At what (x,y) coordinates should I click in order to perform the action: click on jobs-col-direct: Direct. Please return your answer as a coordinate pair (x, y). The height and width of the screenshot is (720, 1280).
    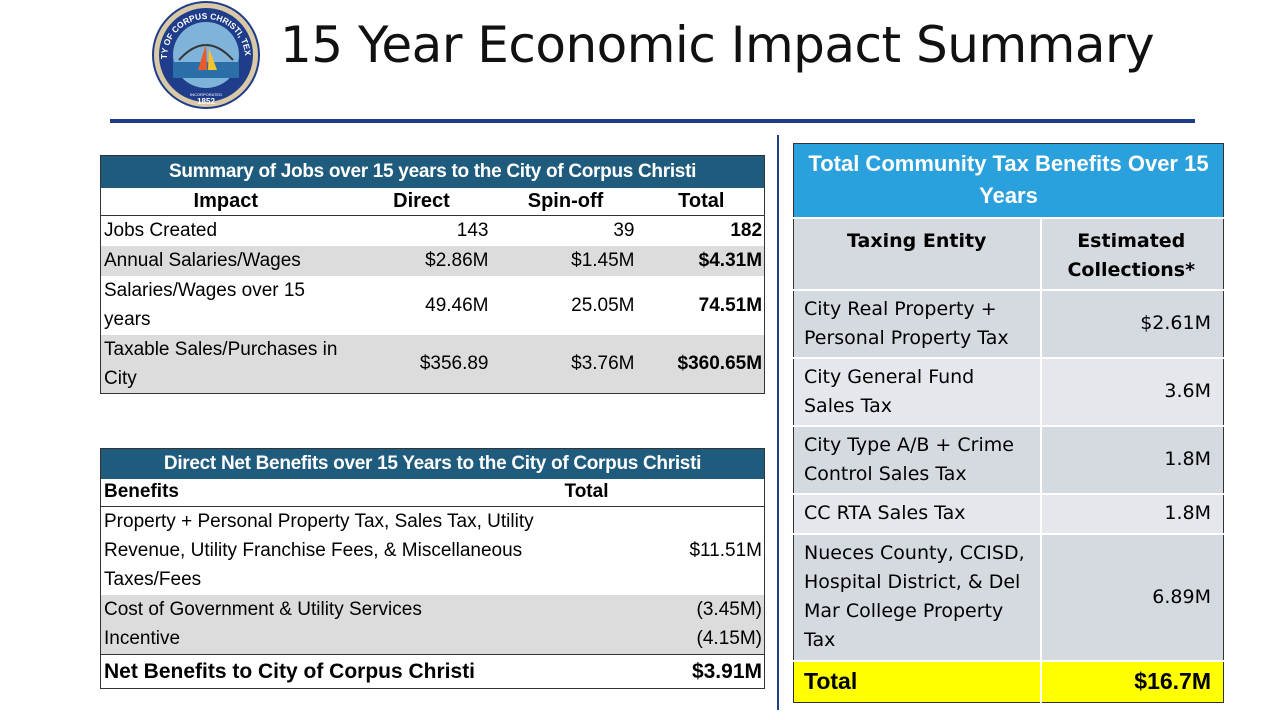
    Looking at the image, I should click on (421, 201).